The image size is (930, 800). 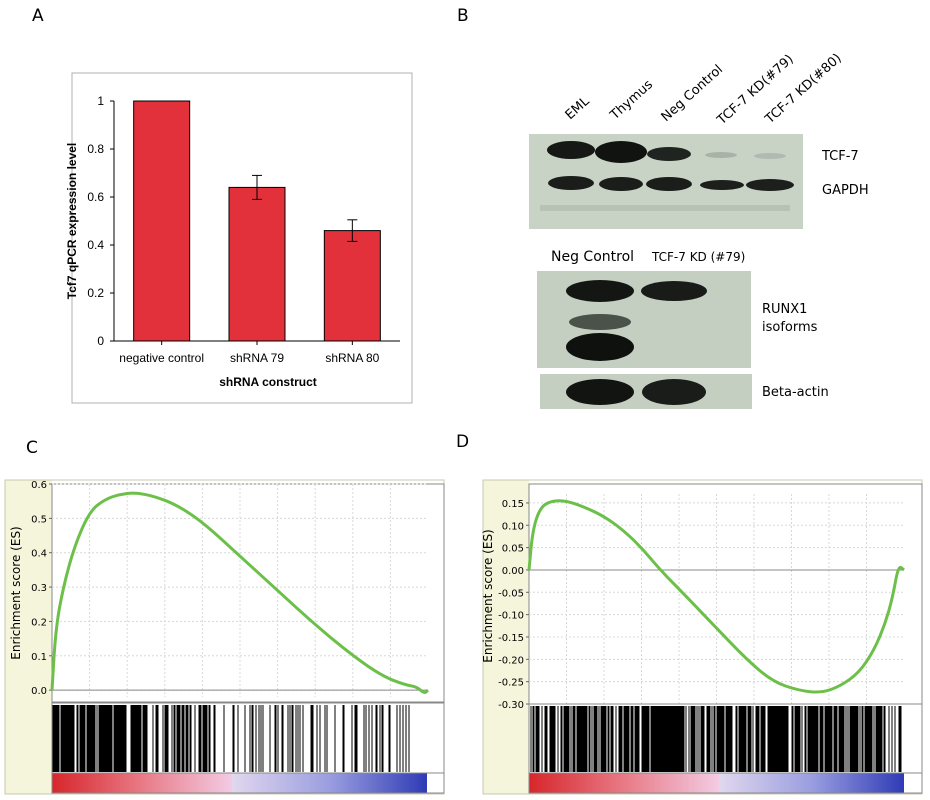 What do you see at coordinates (39, 588) in the screenshot?
I see `ytick-label: 0.3` at bounding box center [39, 588].